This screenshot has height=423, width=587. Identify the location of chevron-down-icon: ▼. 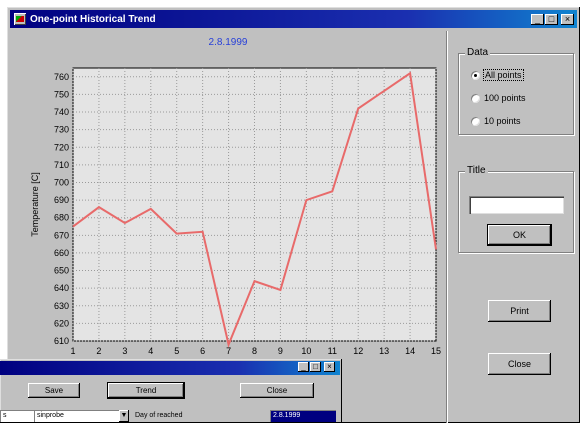
(124, 416).